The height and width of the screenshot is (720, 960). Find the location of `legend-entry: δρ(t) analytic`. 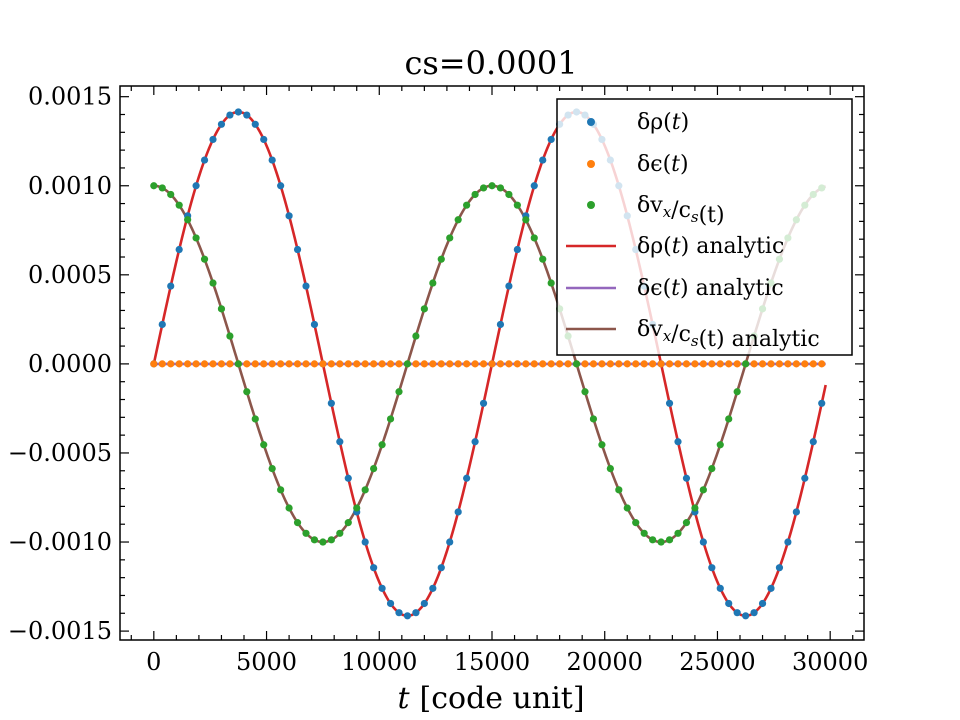

legend-entry: δρ(t) analytic is located at coordinates (675, 246).